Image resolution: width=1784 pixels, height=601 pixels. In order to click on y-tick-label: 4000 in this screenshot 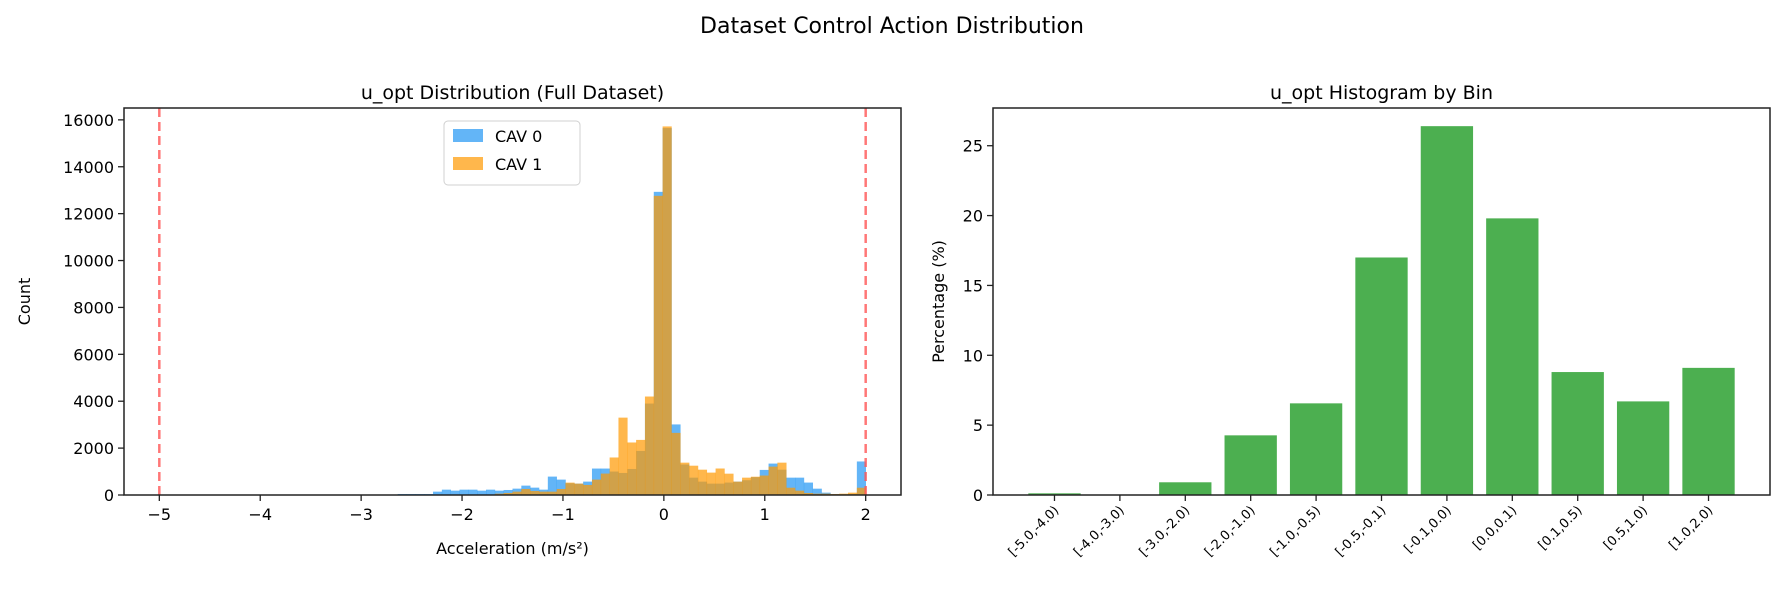, I will do `click(93, 401)`.